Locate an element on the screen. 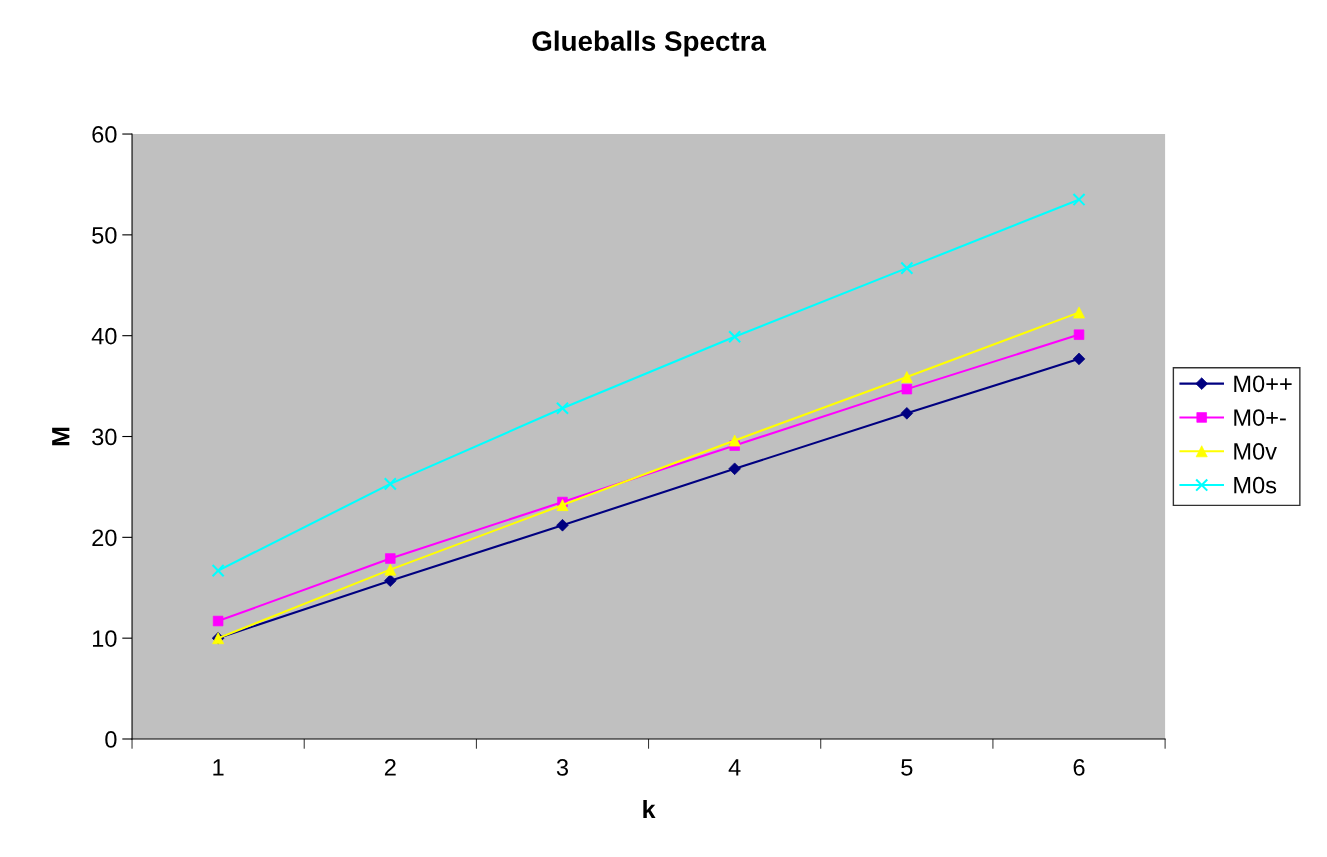 The width and height of the screenshot is (1327, 857). y-tick-label: 20 is located at coordinates (104, 538).